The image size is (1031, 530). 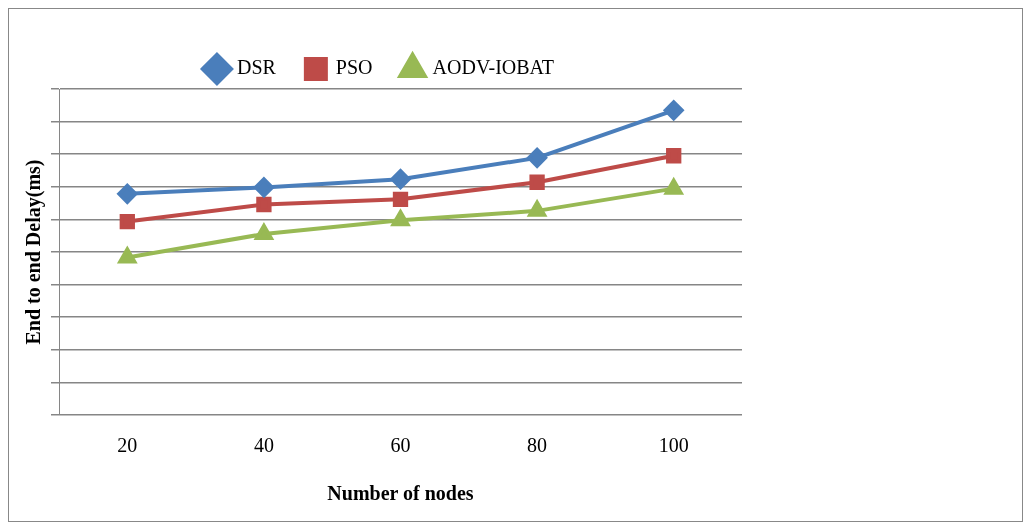 What do you see at coordinates (400, 445) in the screenshot?
I see `x-tick-label: 60` at bounding box center [400, 445].